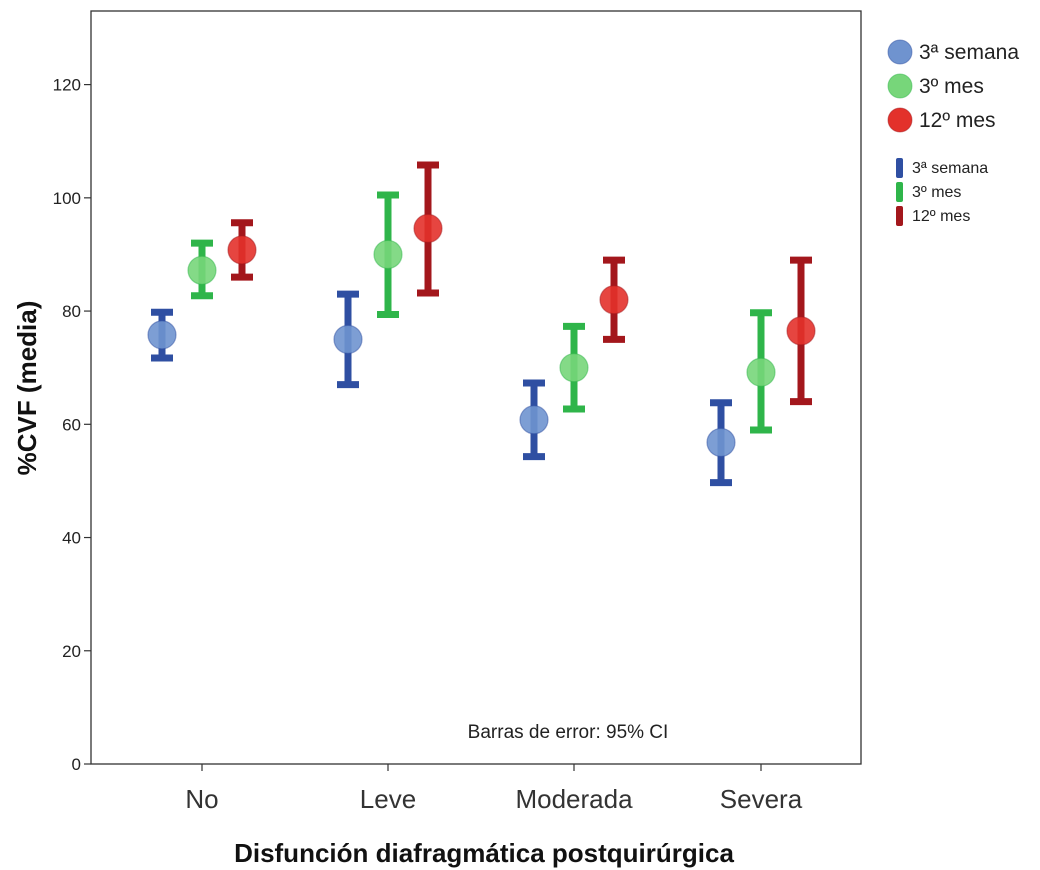 The width and height of the screenshot is (1040, 870). I want to click on x-tick-label: Leve, so click(388, 799).